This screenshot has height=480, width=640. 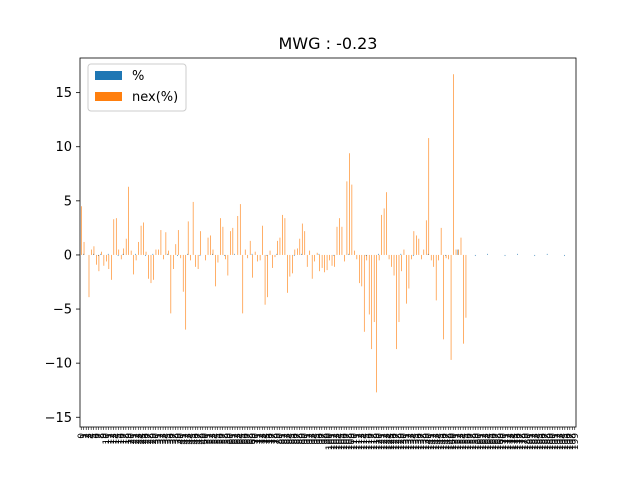 What do you see at coordinates (558, 441) in the screenshot?
I see `x-tick-label: 192` at bounding box center [558, 441].